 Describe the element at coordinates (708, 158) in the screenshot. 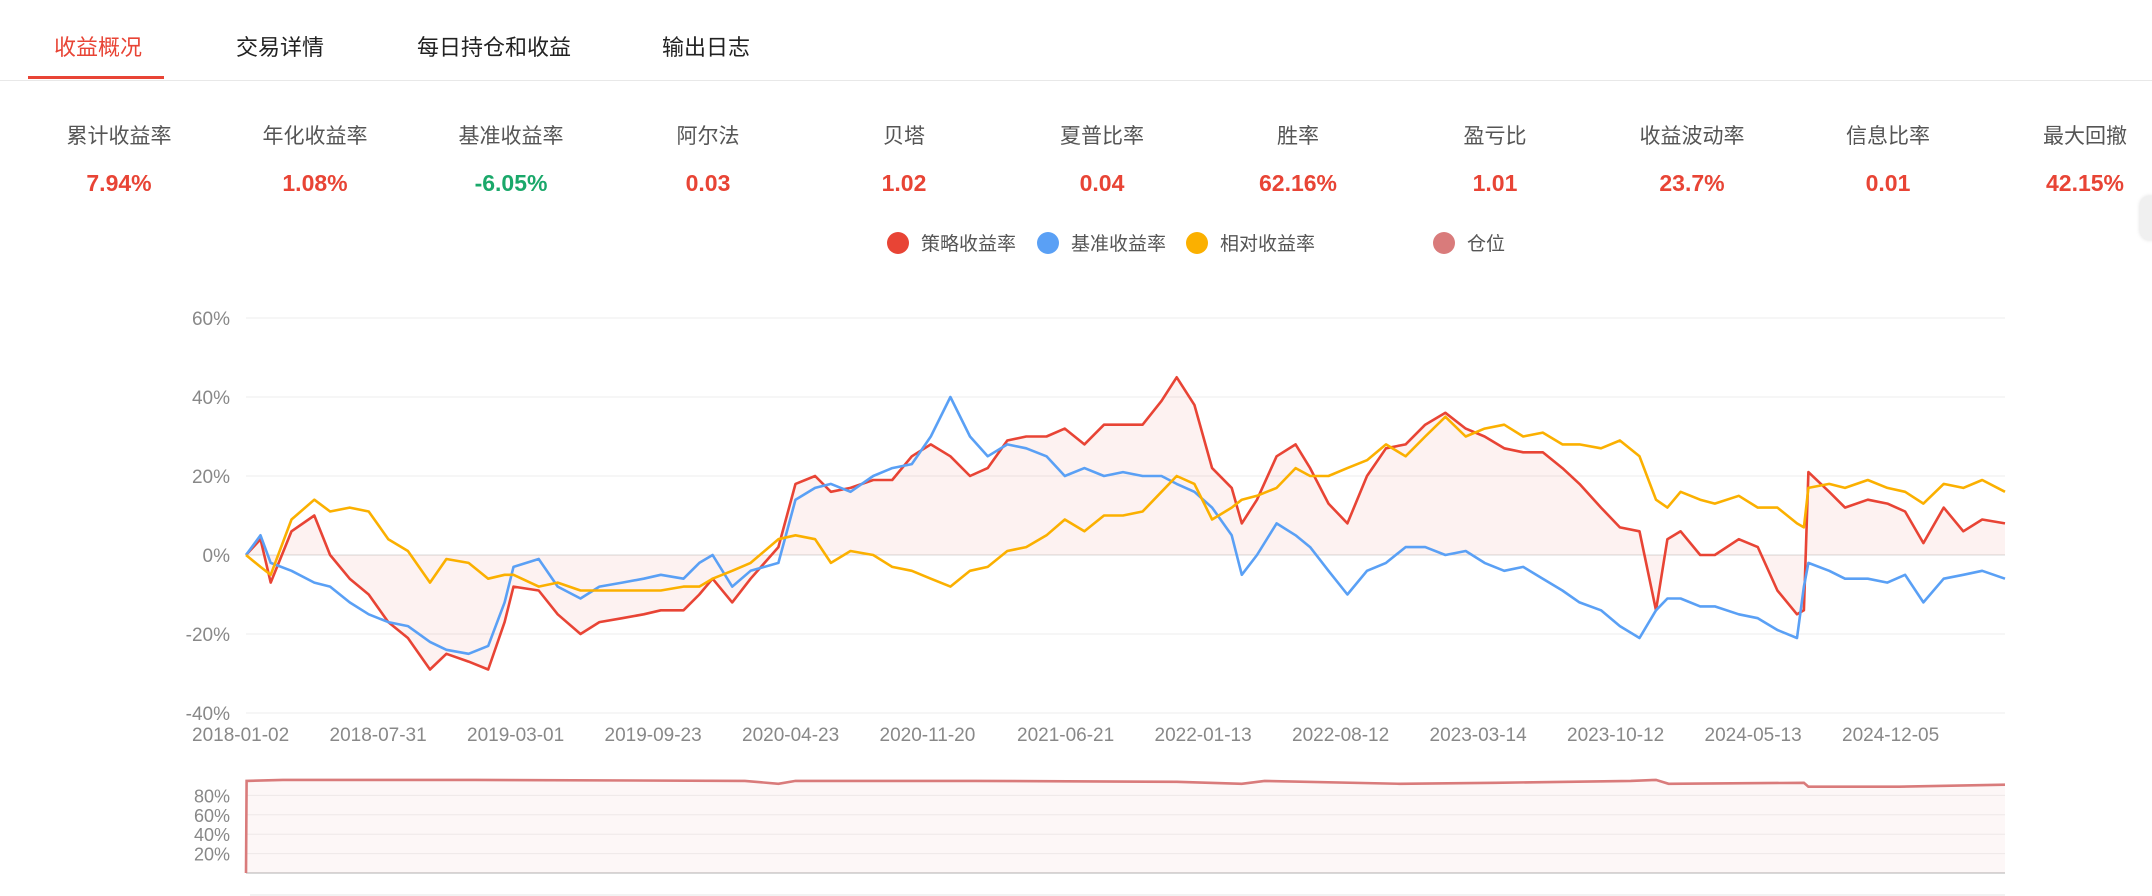

I see `metric-alpha: 阿尔法 0.03` at that location.